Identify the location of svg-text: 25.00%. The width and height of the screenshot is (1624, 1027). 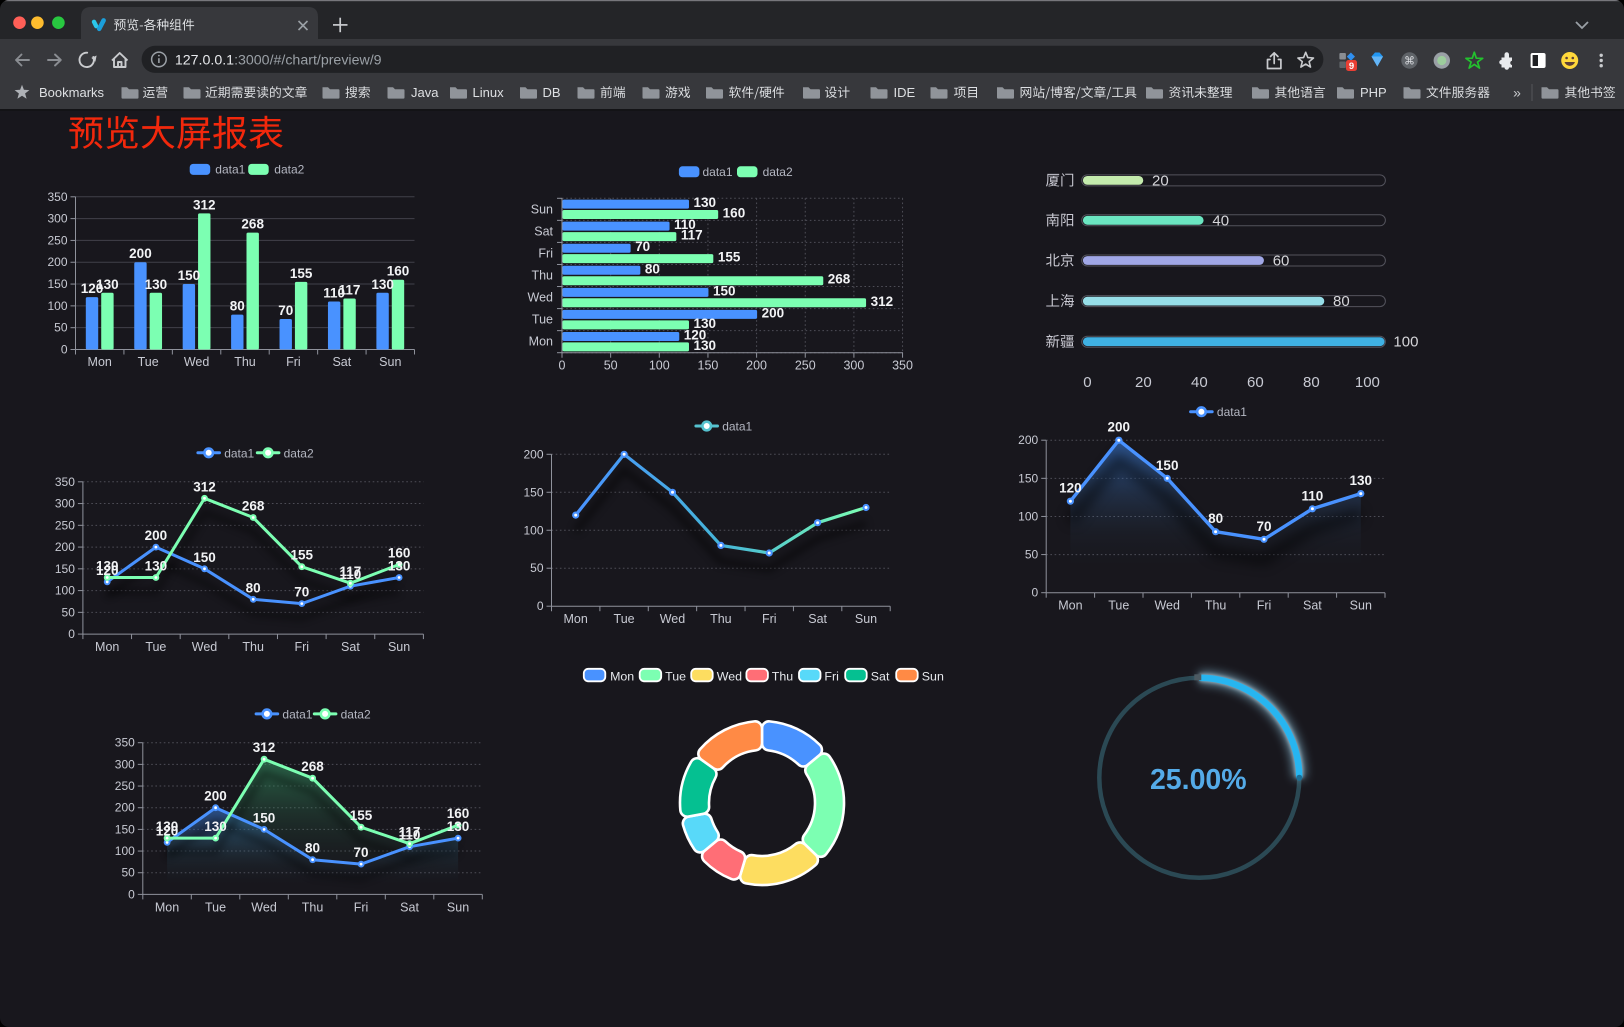
(1198, 780).